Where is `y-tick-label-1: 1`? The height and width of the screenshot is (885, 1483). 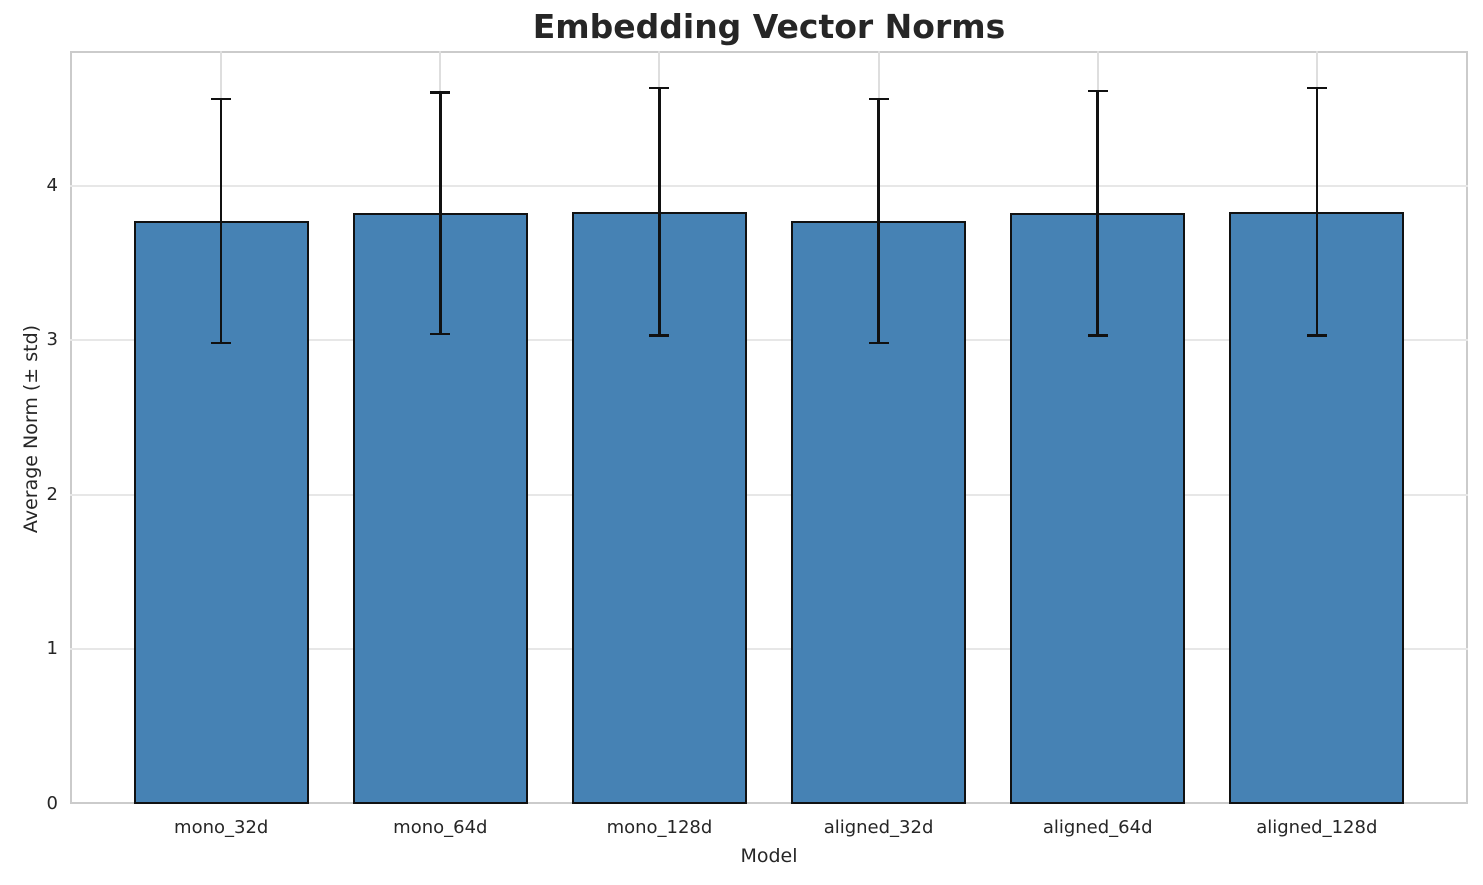 y-tick-label-1: 1 is located at coordinates (52, 649).